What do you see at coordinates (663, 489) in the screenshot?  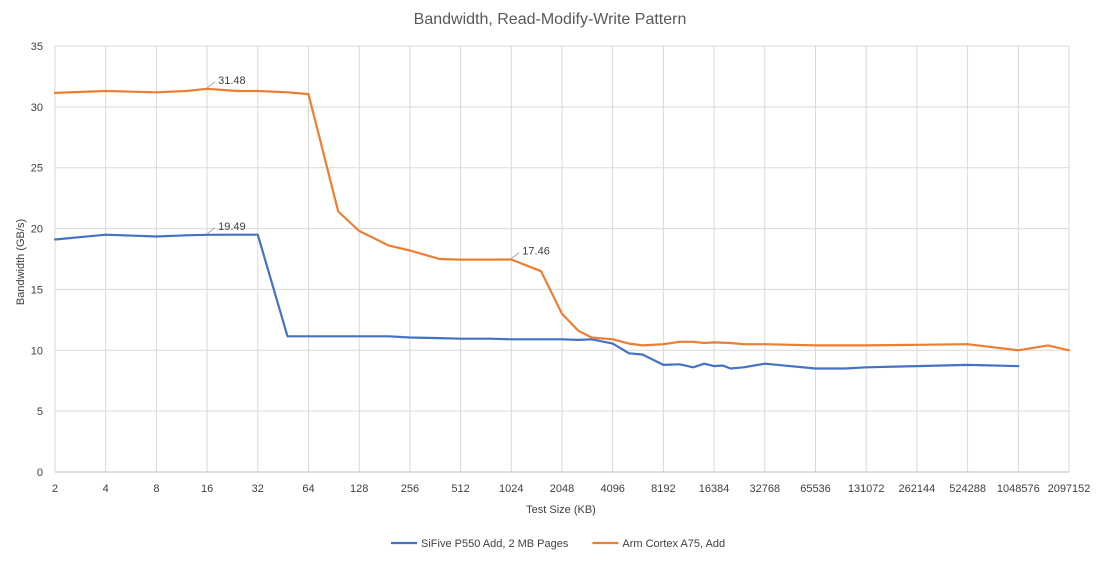 I see `x-tick-label: 8192` at bounding box center [663, 489].